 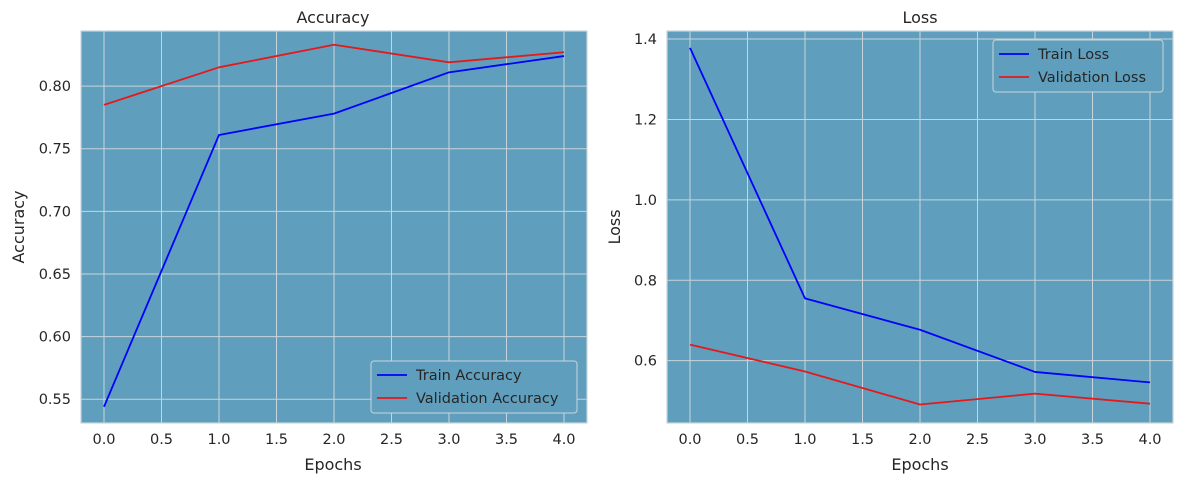 What do you see at coordinates (55, 275) in the screenshot?
I see `y-tick-label: 0.65` at bounding box center [55, 275].